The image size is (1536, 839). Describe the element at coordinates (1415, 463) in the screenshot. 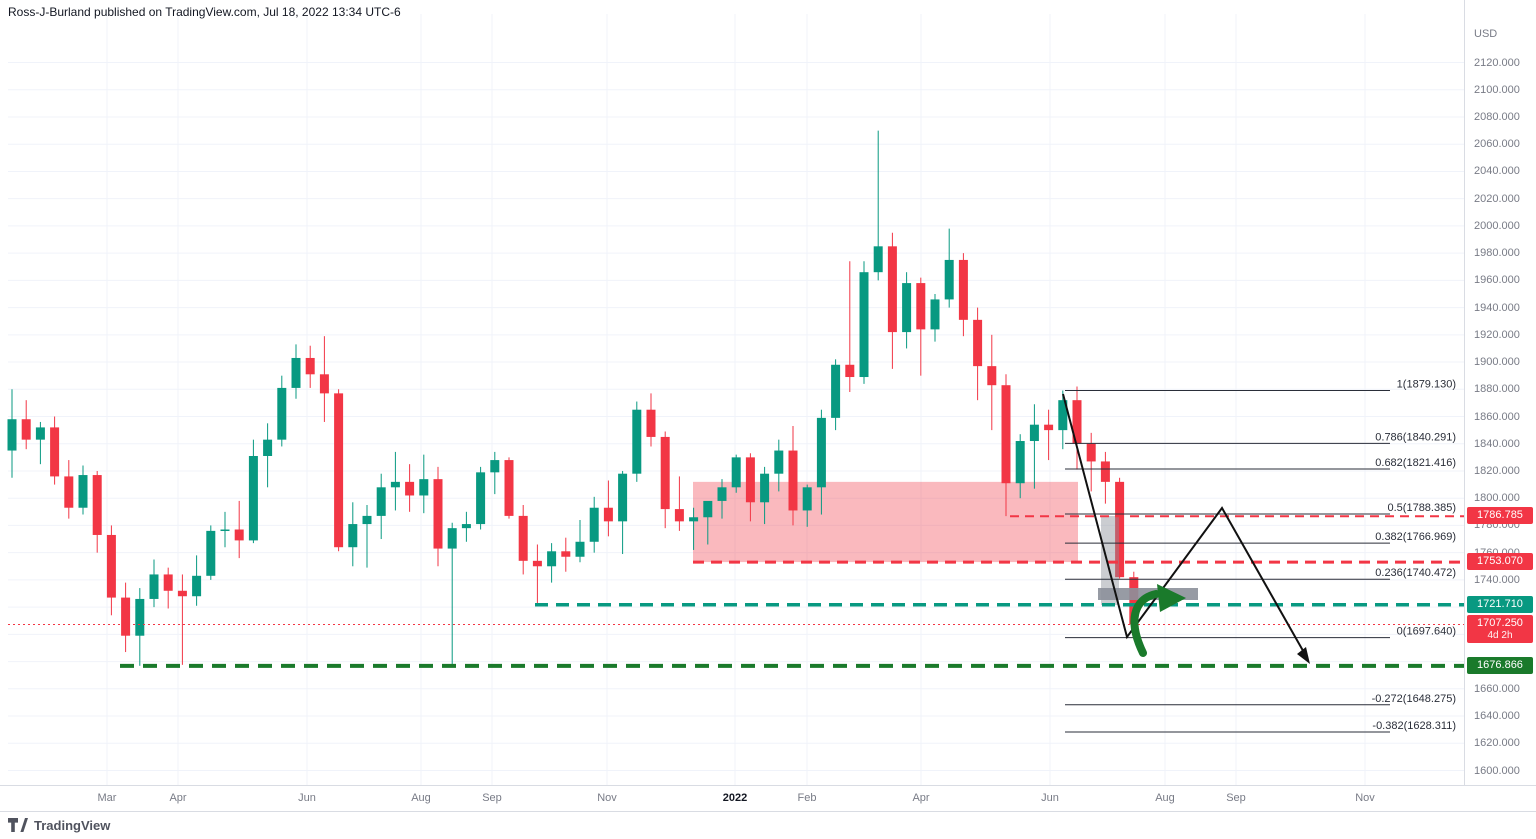

I see `fib-label: 0.682(1821.416)` at that location.